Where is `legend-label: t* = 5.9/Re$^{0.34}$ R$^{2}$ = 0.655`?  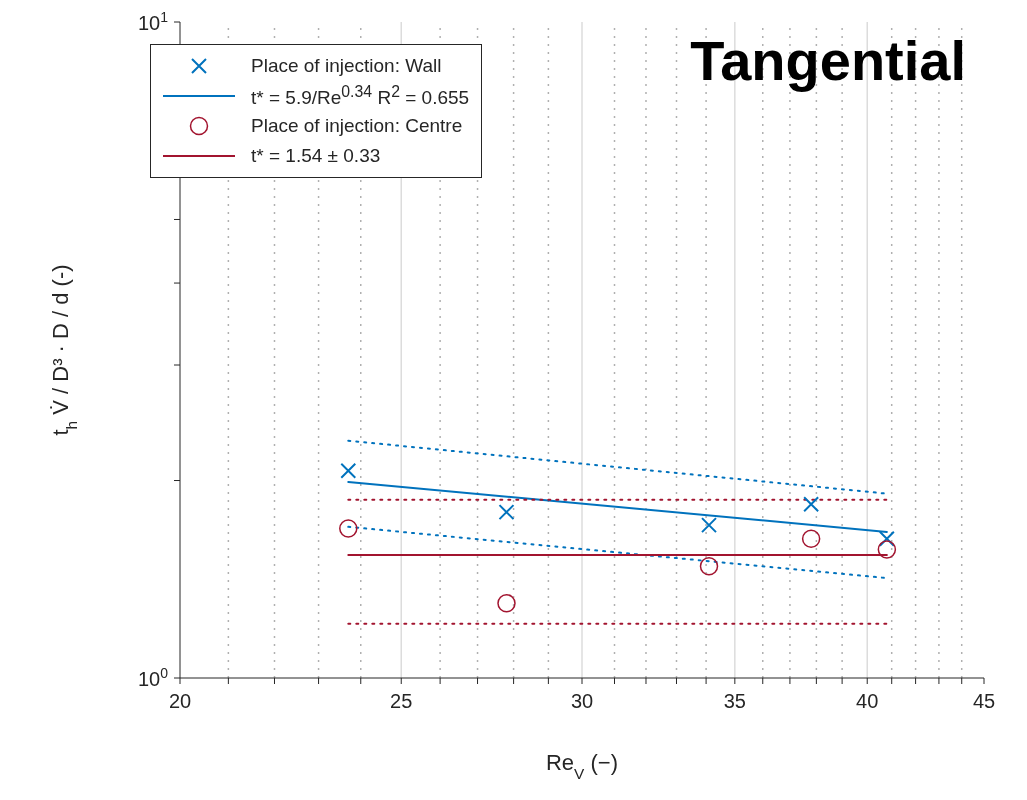
legend-label: t* = 5.9/Re$^{0.34}$ R$^{2}$ = 0.655 is located at coordinates (360, 96).